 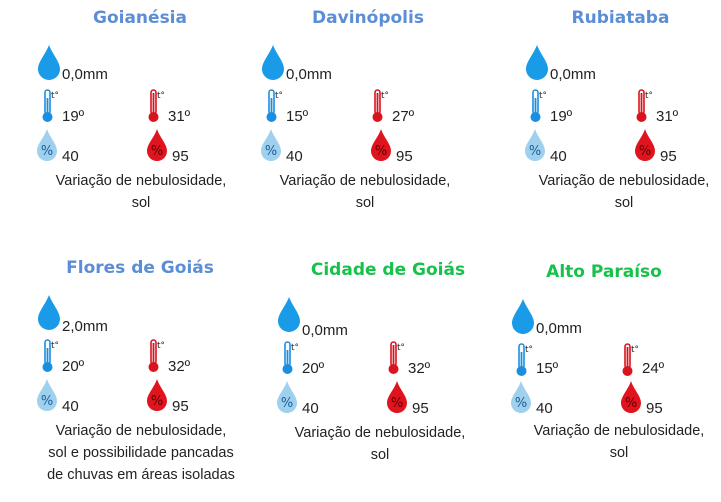 What do you see at coordinates (85, 326) in the screenshot?
I see `rain-value: 2,0mm` at bounding box center [85, 326].